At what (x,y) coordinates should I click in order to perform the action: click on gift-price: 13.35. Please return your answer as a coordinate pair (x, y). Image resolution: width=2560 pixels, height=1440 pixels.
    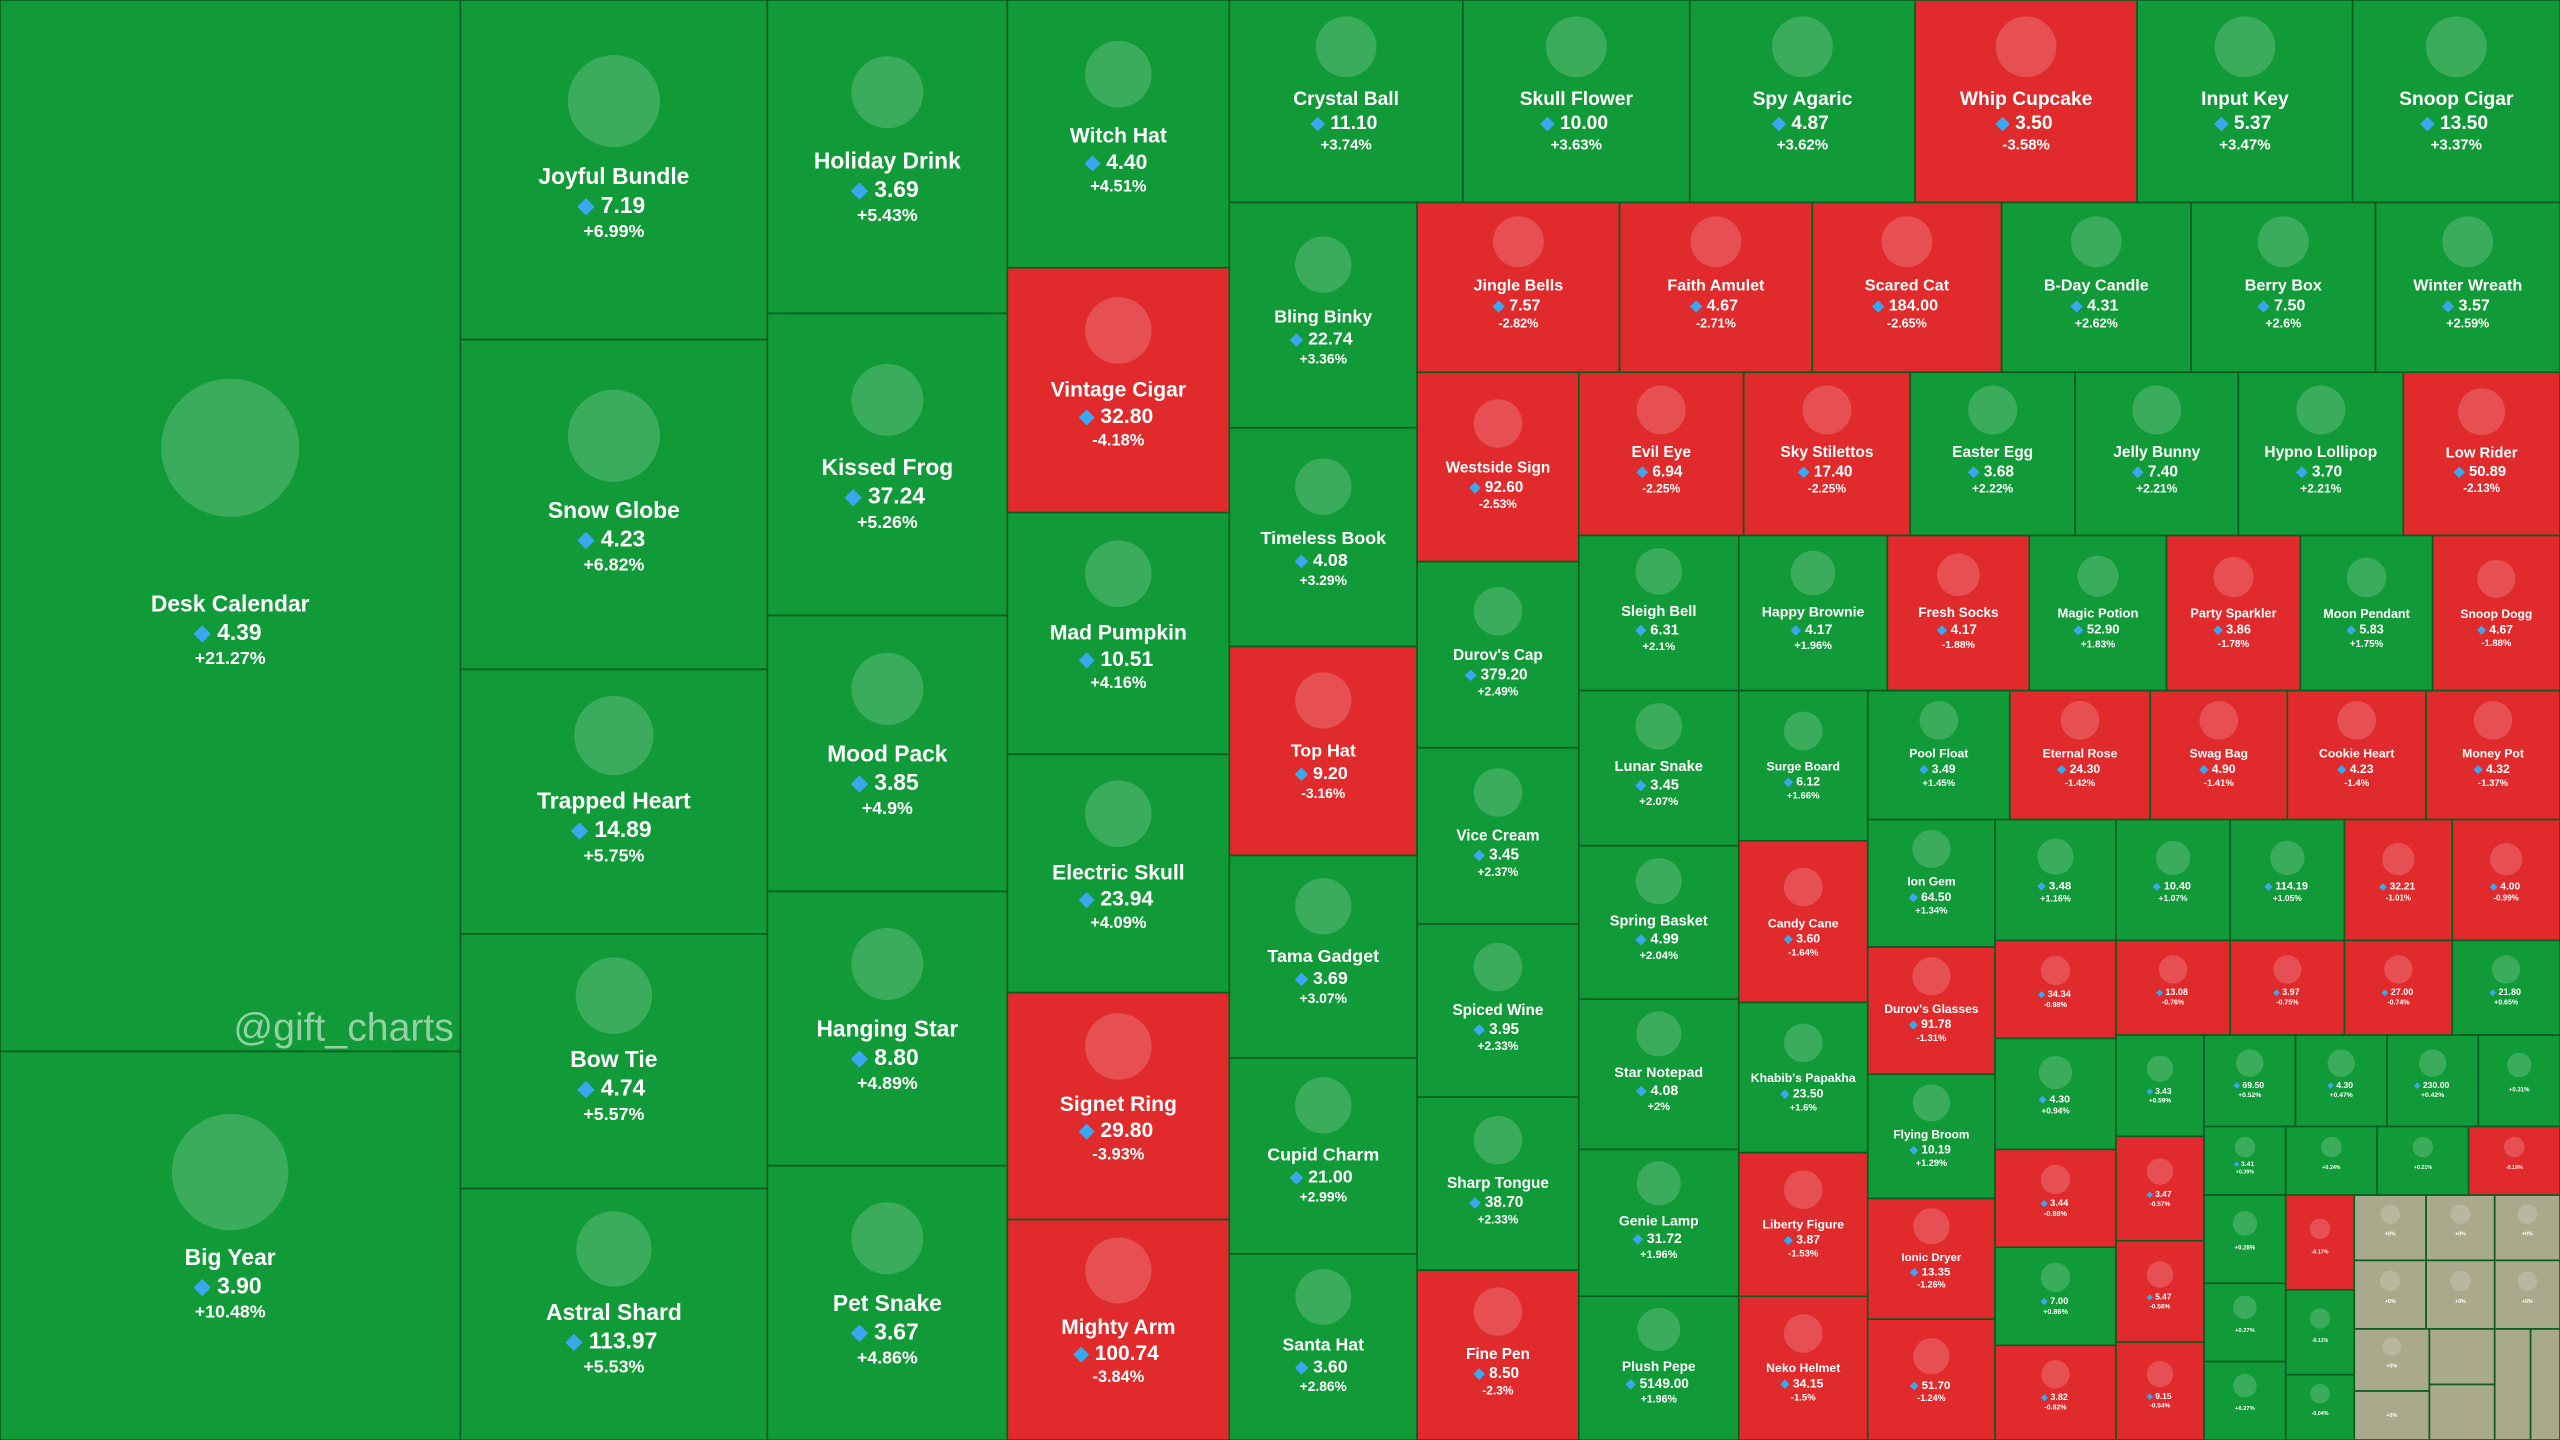
    Looking at the image, I should click on (1936, 1272).